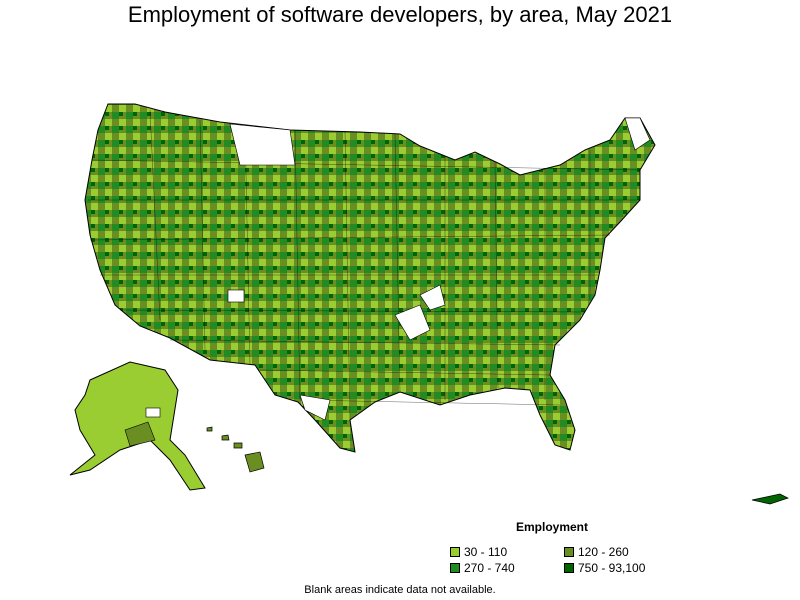  I want to click on legend-item-3: 270 - 740, so click(482, 568).